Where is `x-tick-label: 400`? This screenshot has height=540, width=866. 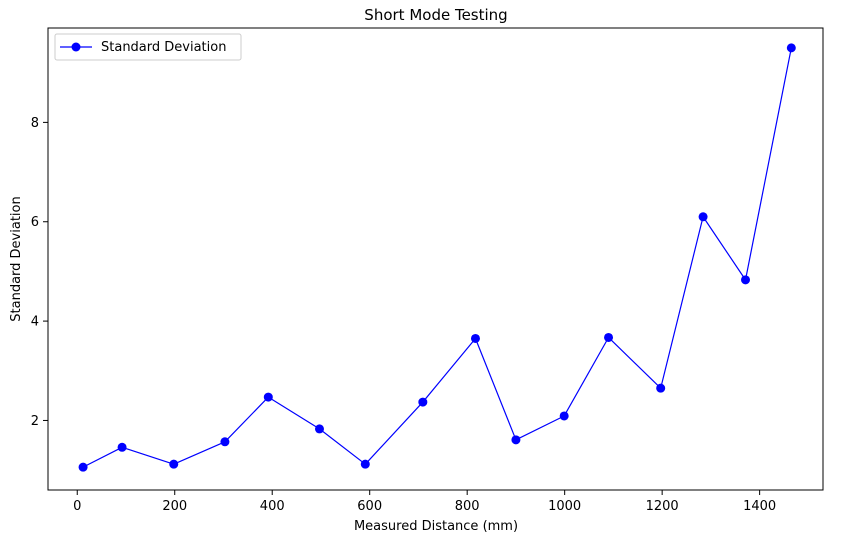 x-tick-label: 400 is located at coordinates (272, 506).